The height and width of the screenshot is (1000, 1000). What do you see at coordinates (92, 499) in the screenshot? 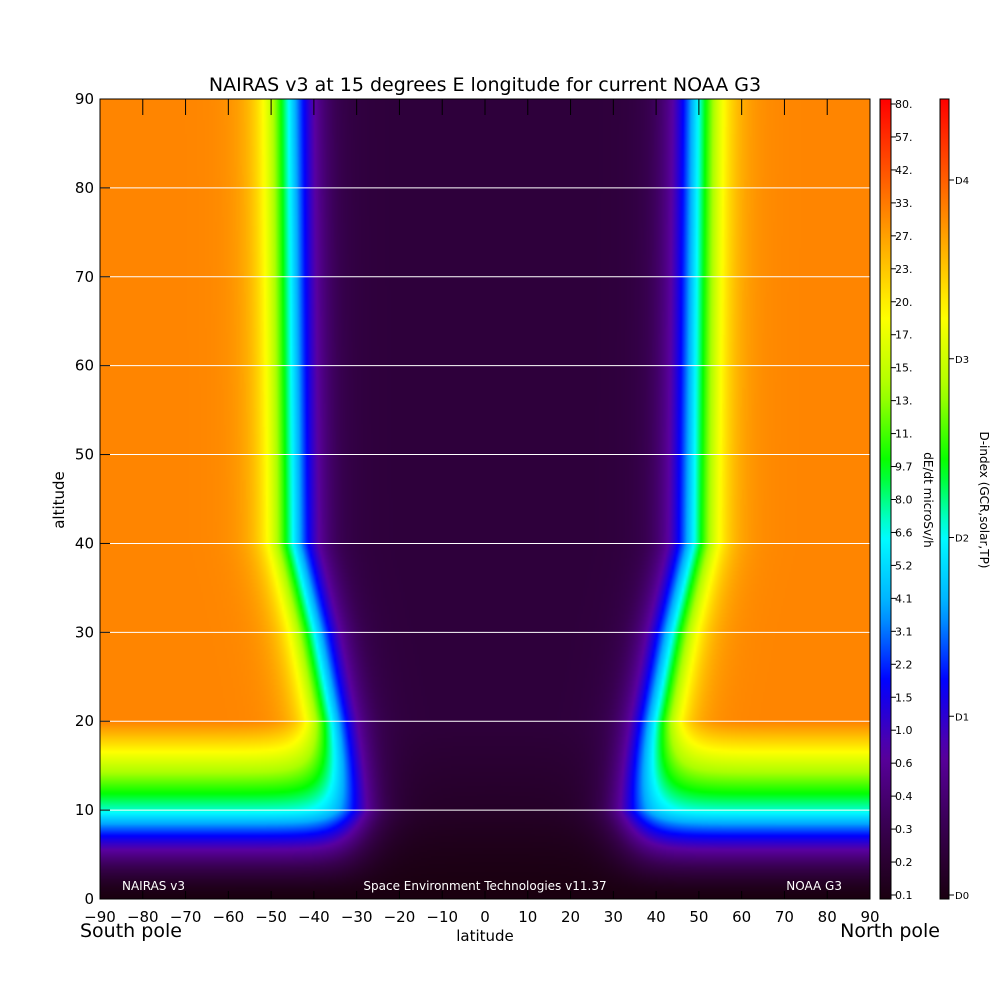
I see `y-axis: 0 10 20 30 40 50 60 70 80 90` at bounding box center [92, 499].